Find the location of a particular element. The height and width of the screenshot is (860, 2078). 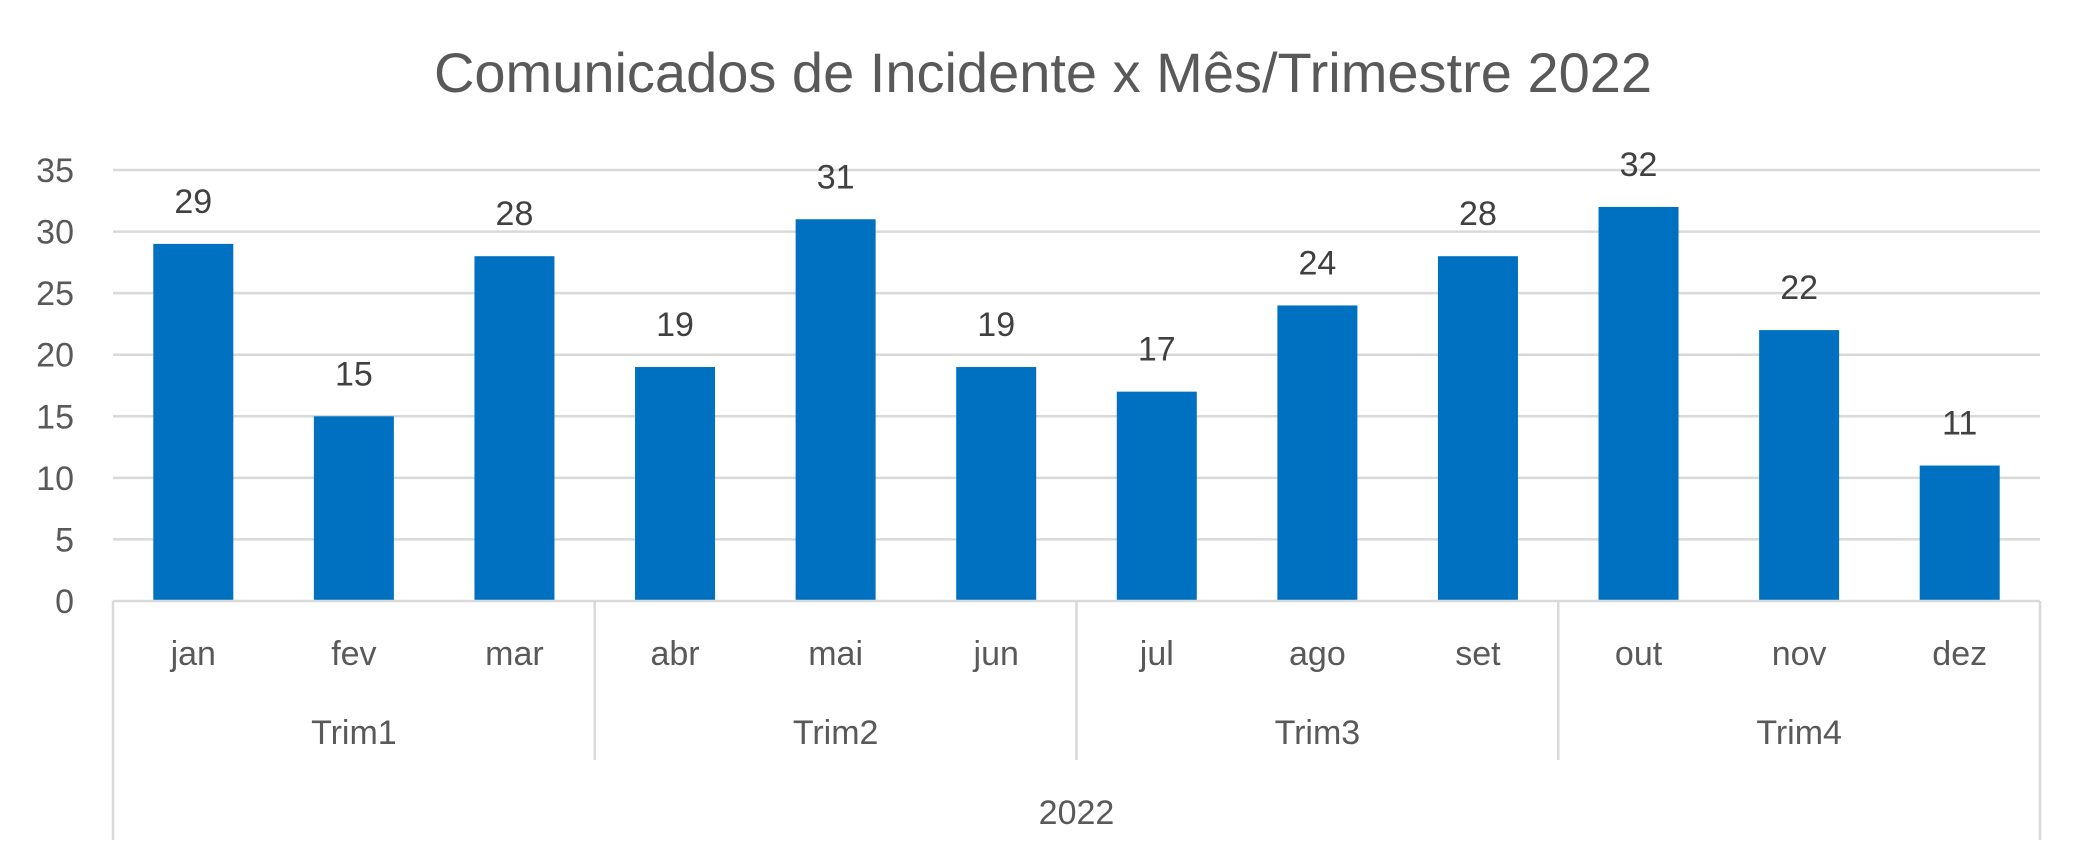

bar-mai is located at coordinates (835, 410).